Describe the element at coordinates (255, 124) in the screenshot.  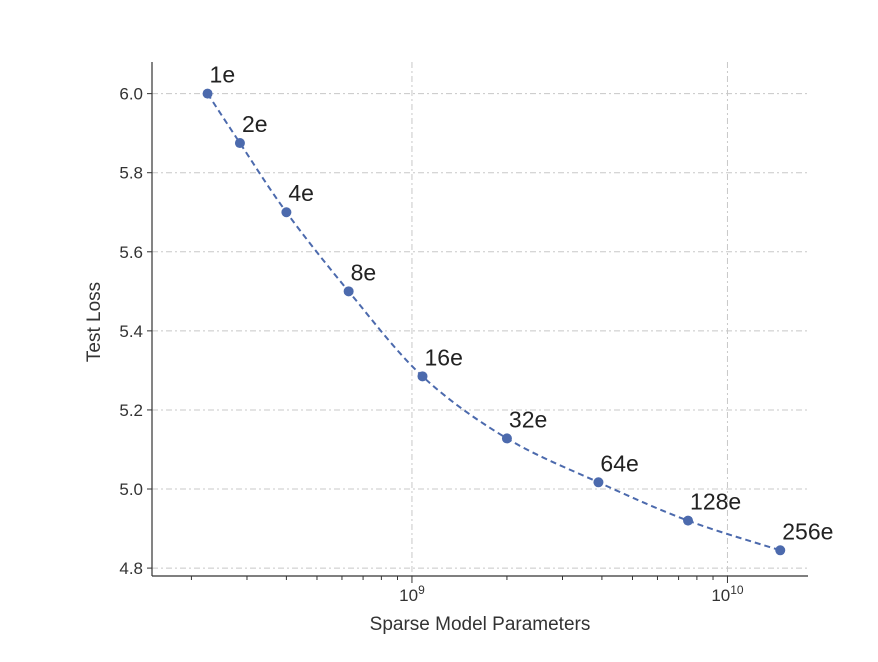
I see `data-label: 2e` at that location.